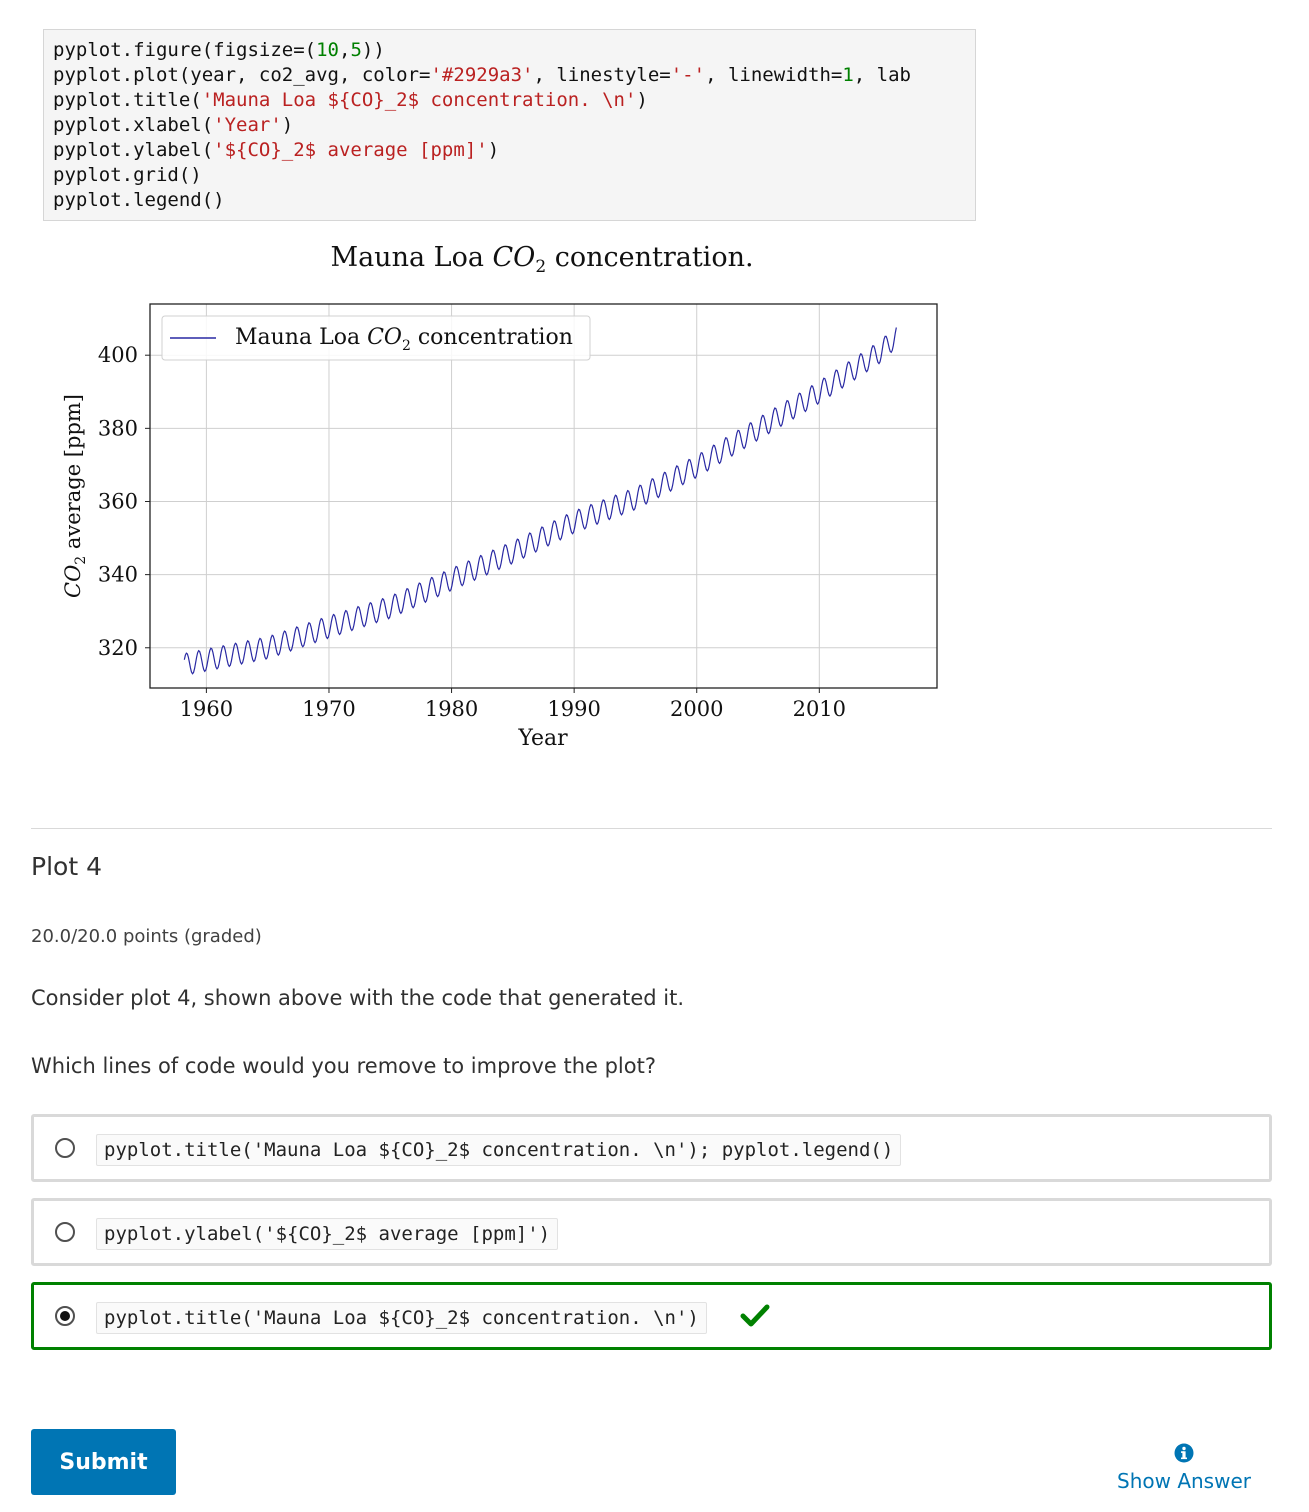 This screenshot has width=1309, height=1512. What do you see at coordinates (1184, 1468) in the screenshot?
I see `show-answer-button: Show Answer` at bounding box center [1184, 1468].